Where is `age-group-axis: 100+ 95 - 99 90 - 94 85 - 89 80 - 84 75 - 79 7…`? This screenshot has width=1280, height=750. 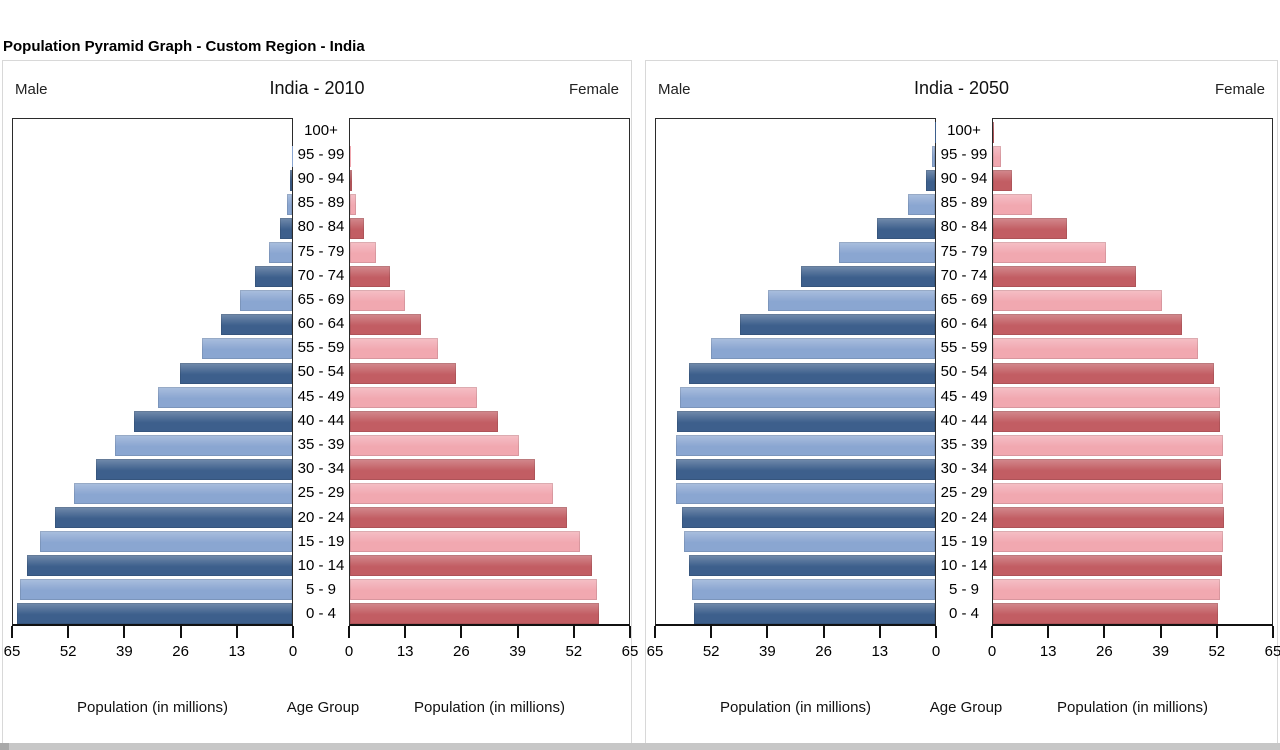 age-group-axis: 100+ 95 - 99 90 - 94 85 - 89 80 - 84 75 - 79 7… is located at coordinates (321, 372).